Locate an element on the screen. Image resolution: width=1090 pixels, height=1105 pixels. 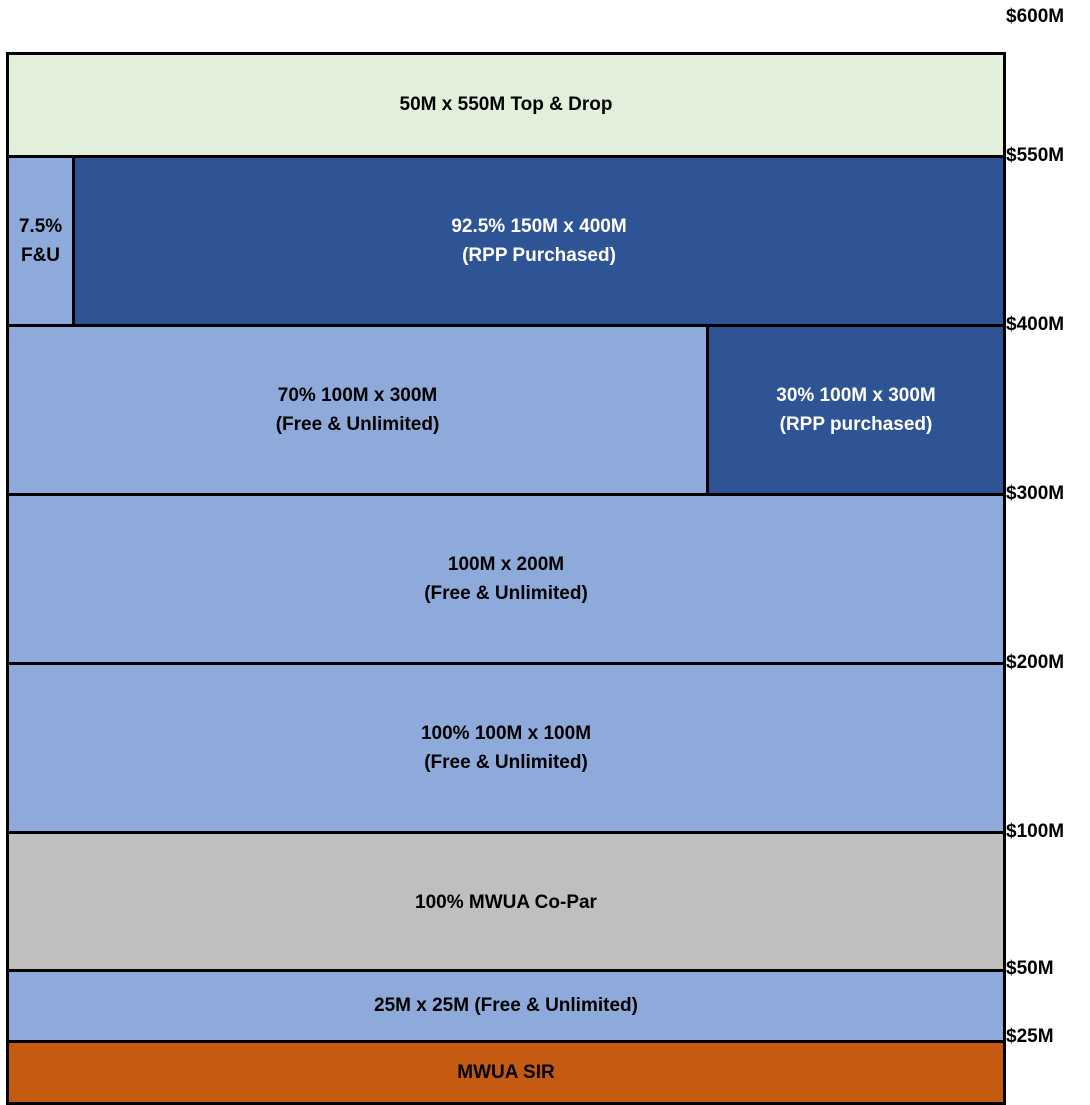
layer-label: 70% 100M x 300M (Free & Unlimited) is located at coordinates (357, 409).